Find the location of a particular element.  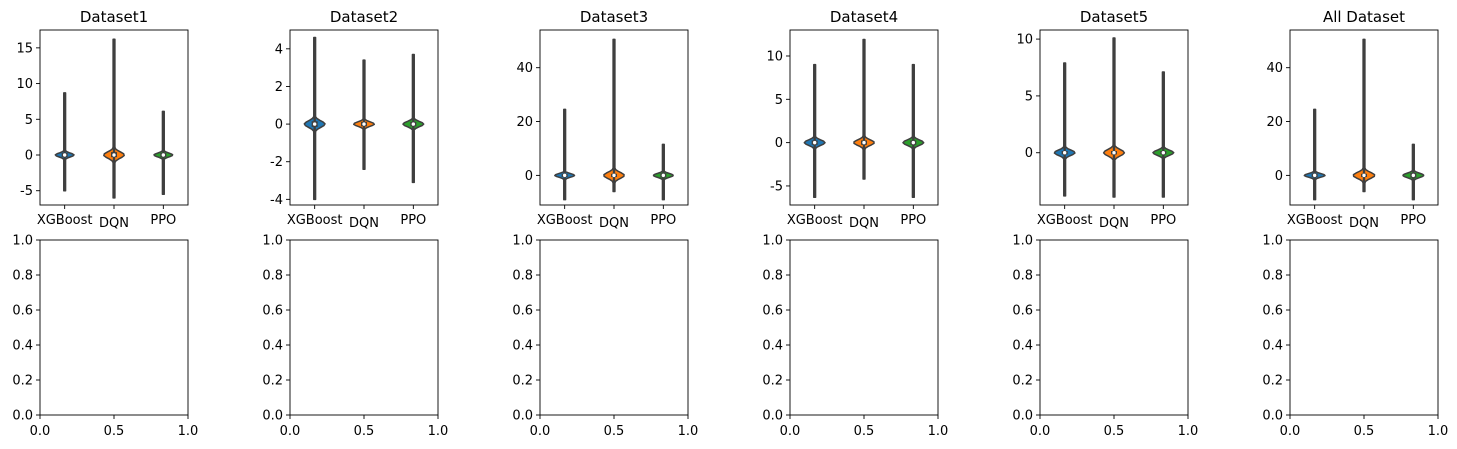

y-tick-label: -4 is located at coordinates (276, 200).